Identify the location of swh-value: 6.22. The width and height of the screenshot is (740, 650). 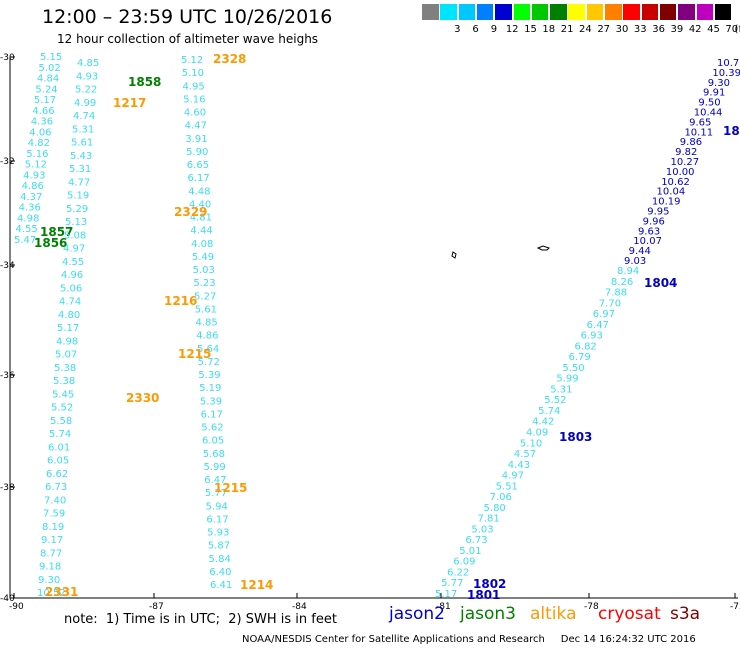
(458, 572).